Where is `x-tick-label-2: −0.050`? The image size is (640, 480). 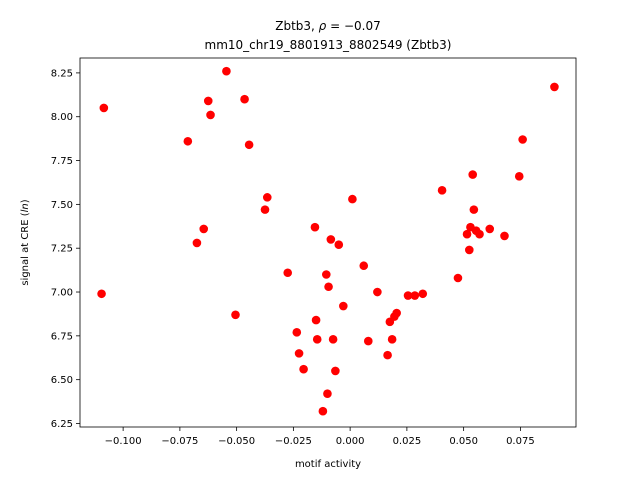
x-tick-label-2: −0.050 is located at coordinates (236, 441).